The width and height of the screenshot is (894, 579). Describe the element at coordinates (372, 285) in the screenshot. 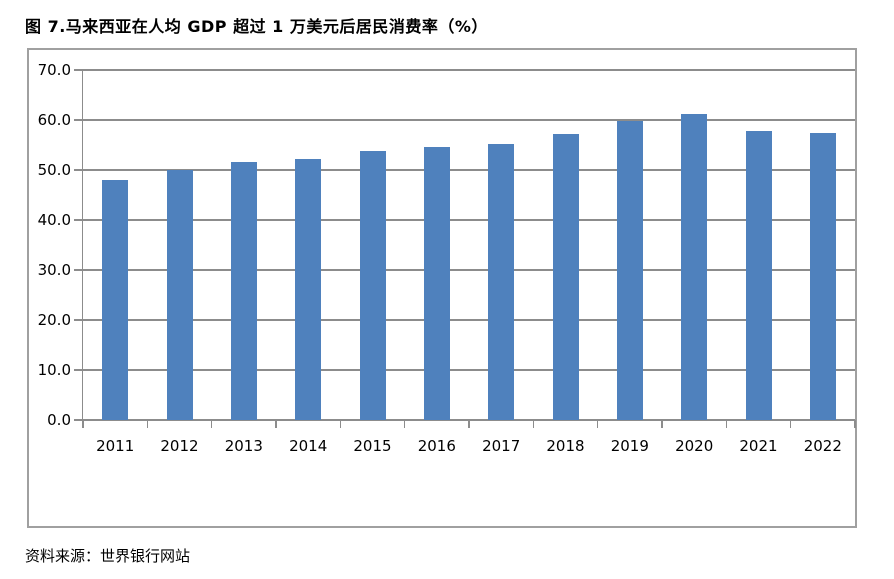

I see `bar-2015` at that location.